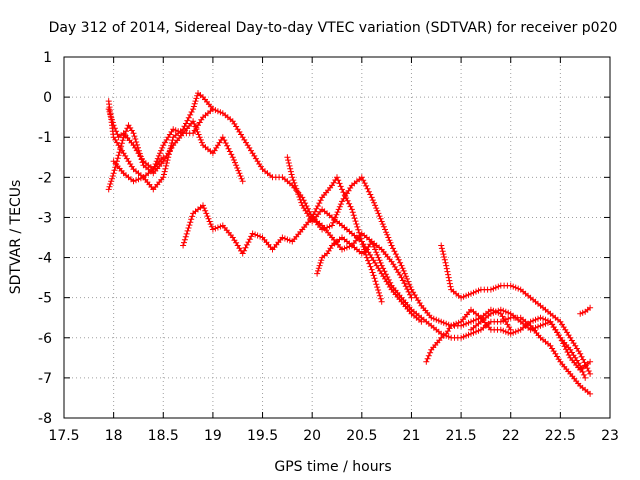  I want to click on x-tick-label: 21, so click(412, 436).